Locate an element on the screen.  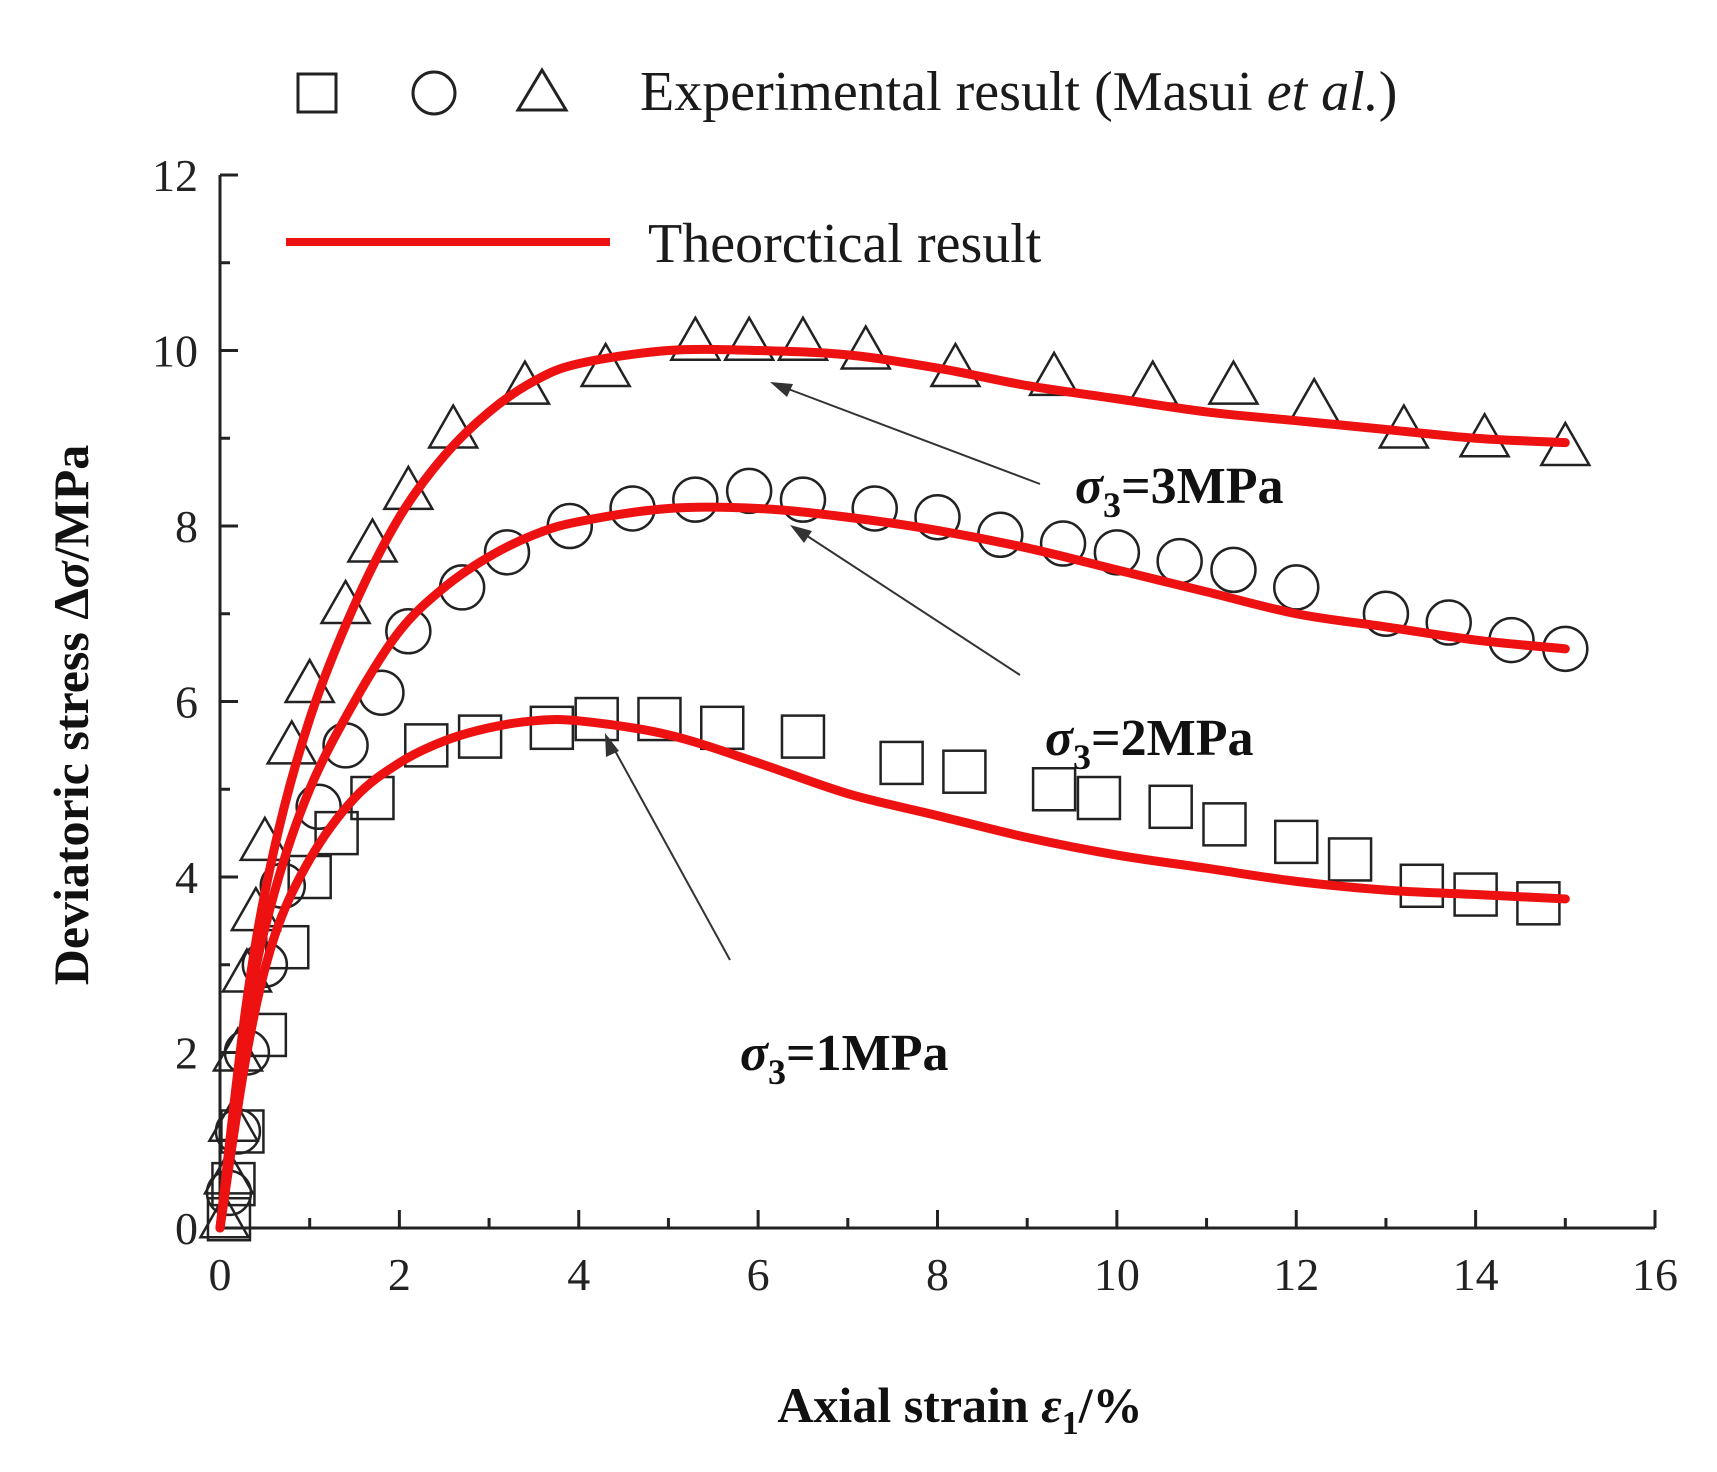
legend-theoretical-label: Theorctical result is located at coordinates (845, 244).